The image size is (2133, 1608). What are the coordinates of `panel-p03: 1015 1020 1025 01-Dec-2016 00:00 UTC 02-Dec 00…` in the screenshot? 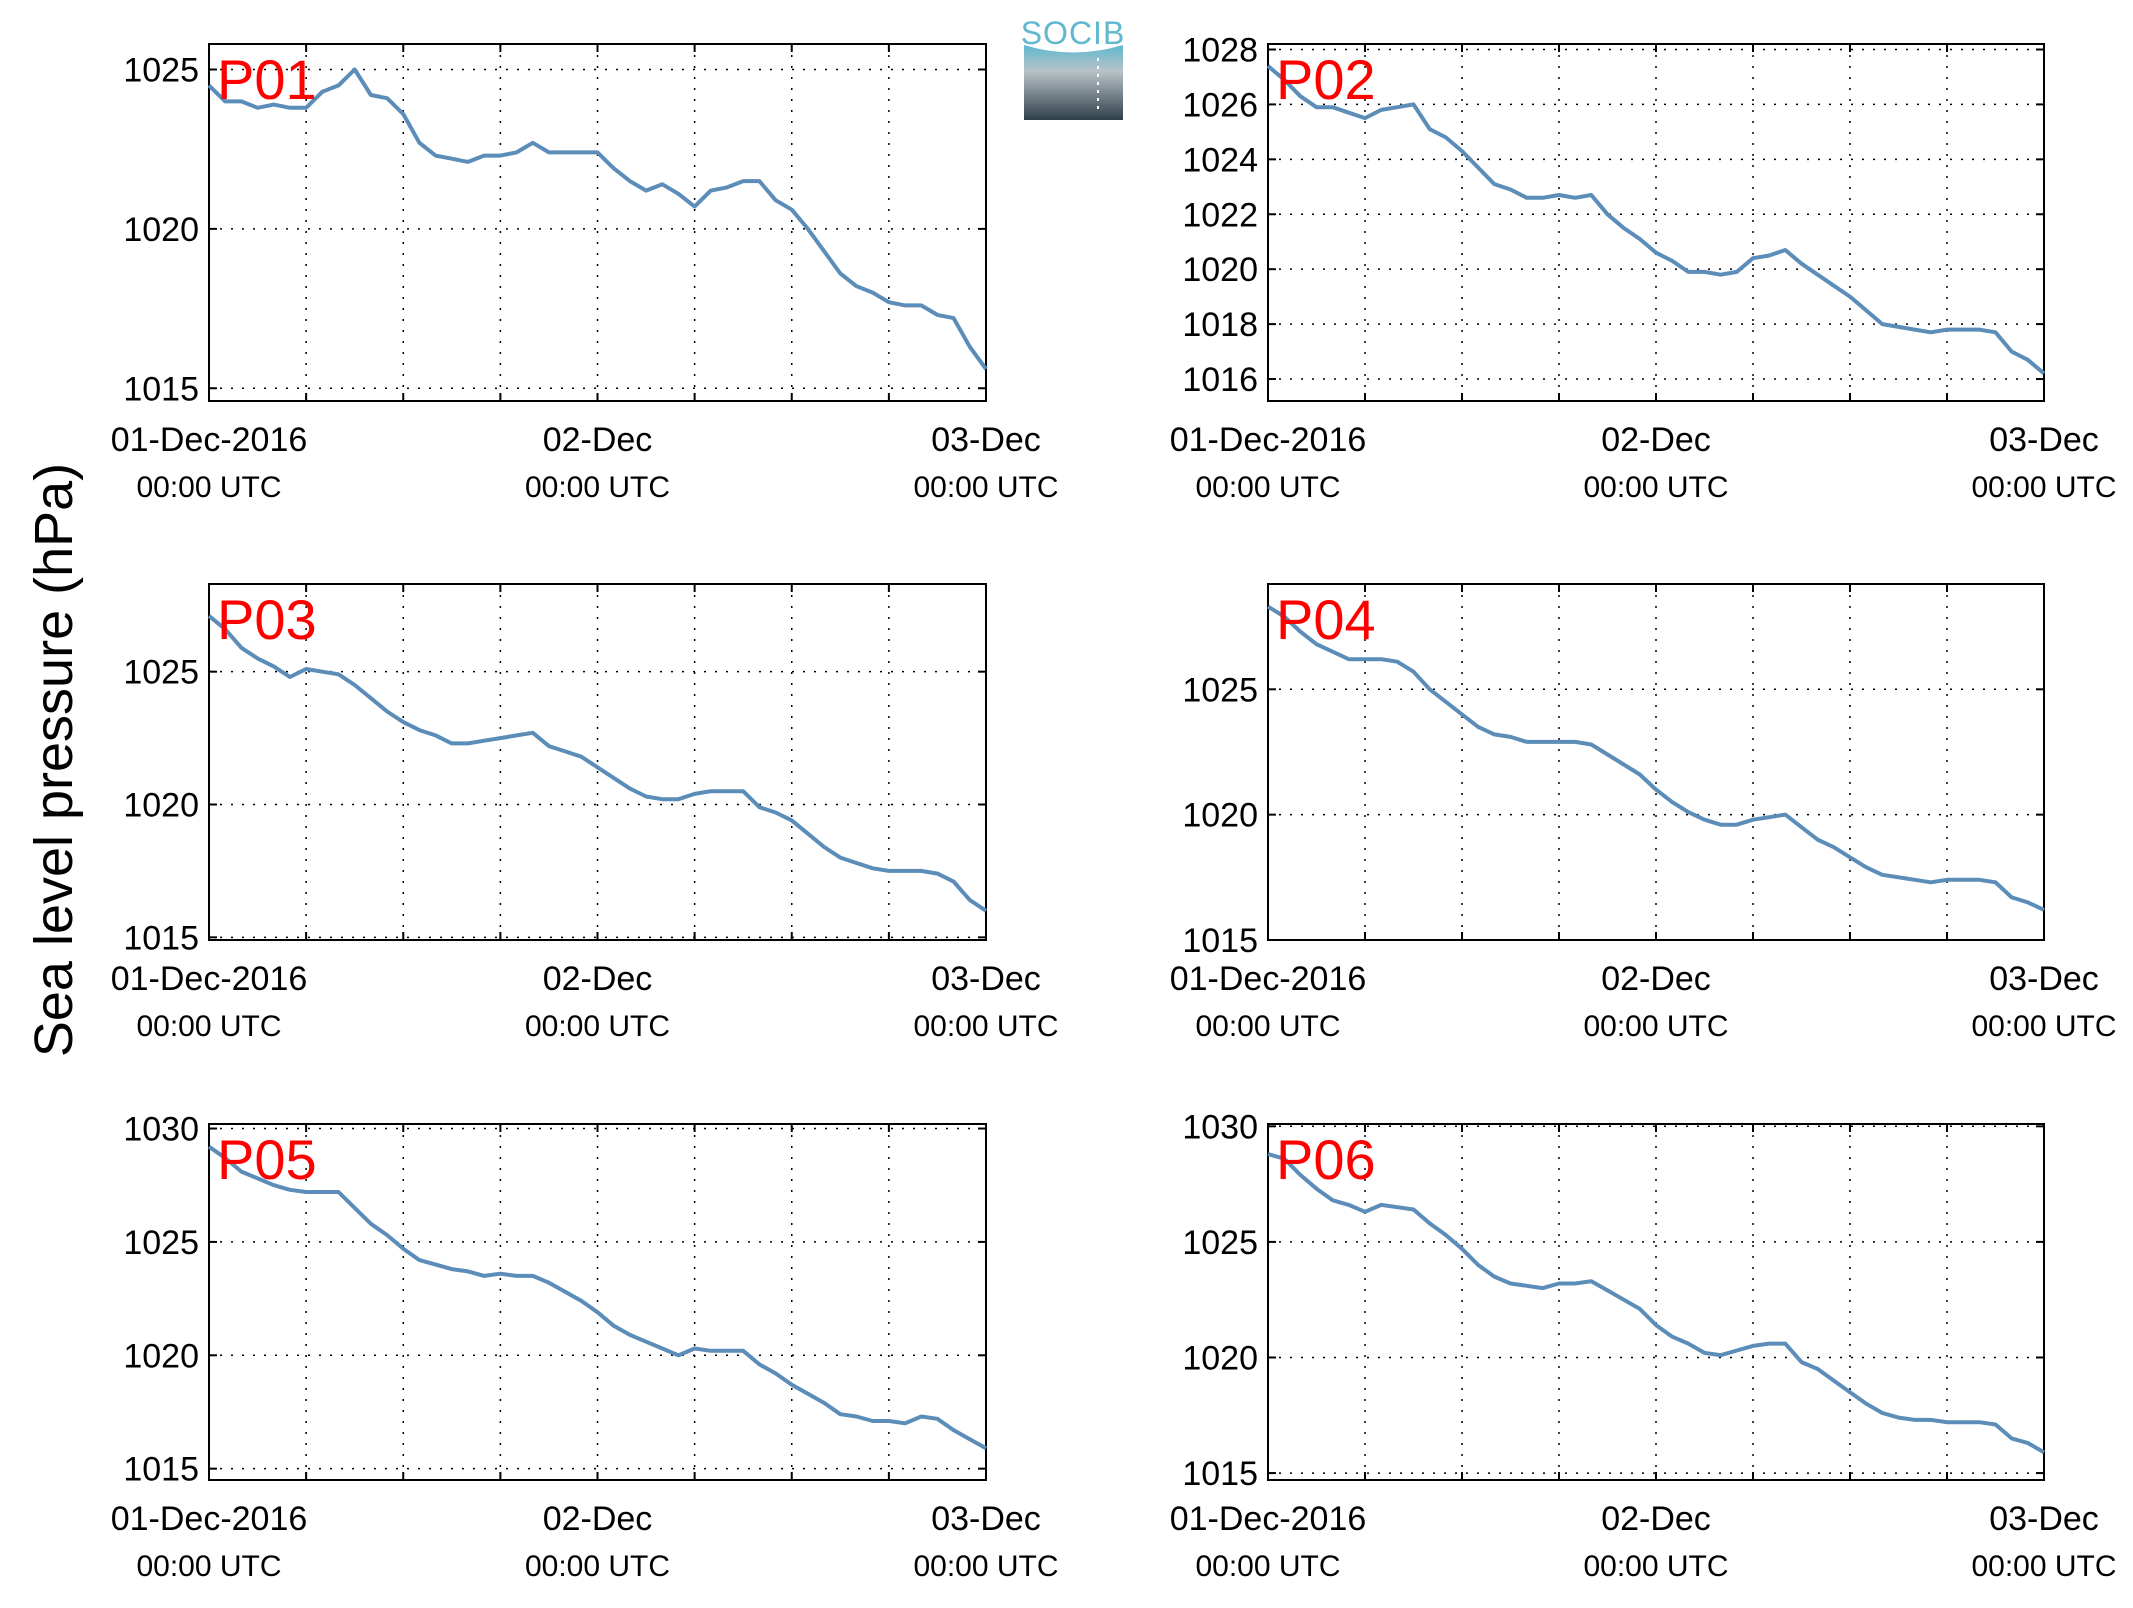 It's located at (585, 813).